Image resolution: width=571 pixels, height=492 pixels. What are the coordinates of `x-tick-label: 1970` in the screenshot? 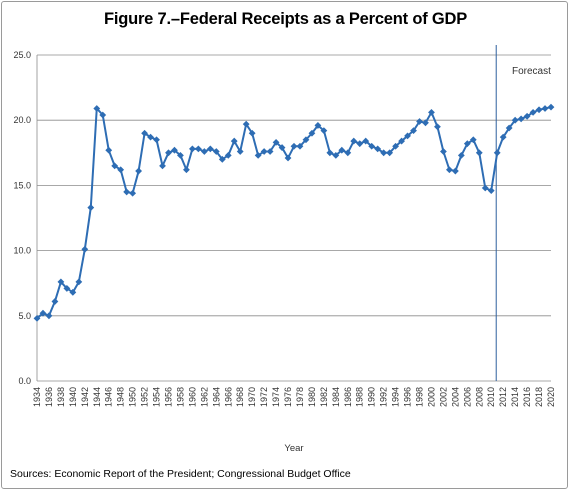 It's located at (252, 397).